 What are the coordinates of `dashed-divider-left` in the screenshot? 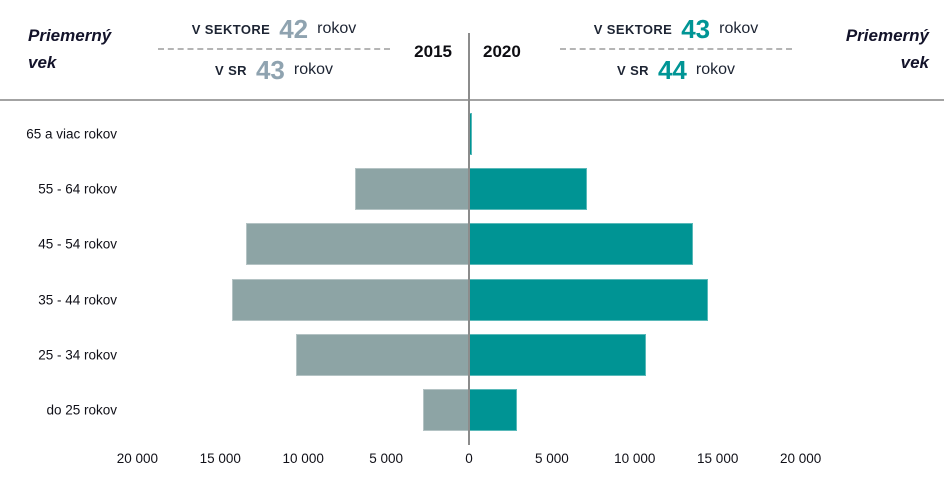 It's located at (274, 49).